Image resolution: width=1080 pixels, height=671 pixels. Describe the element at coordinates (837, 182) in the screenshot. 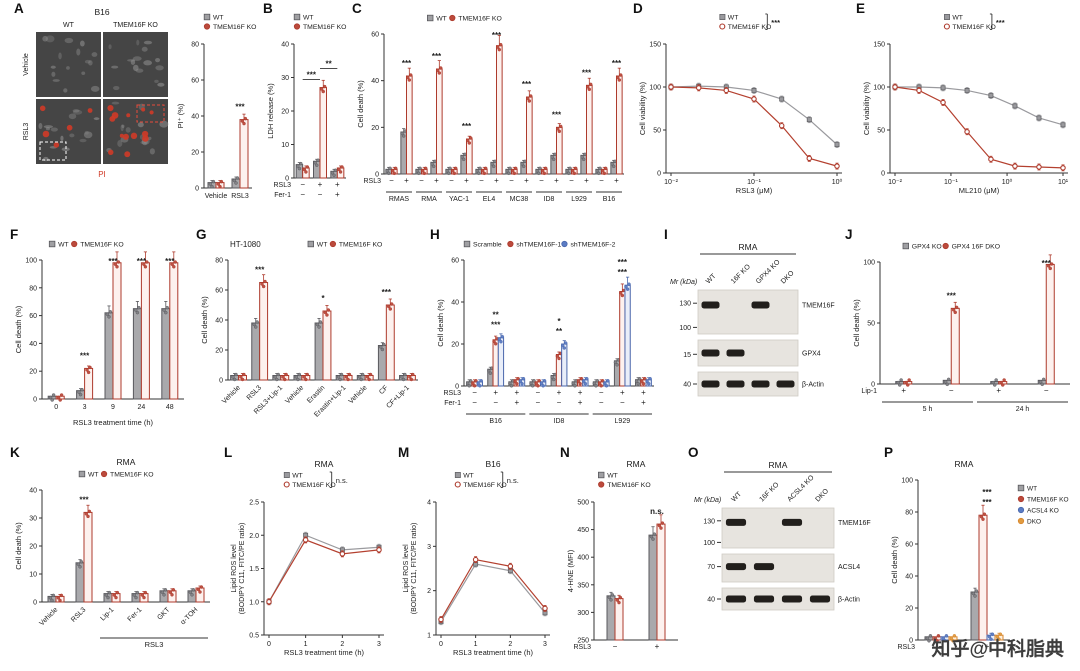

I see `svg-text: 10⁰` at that location.